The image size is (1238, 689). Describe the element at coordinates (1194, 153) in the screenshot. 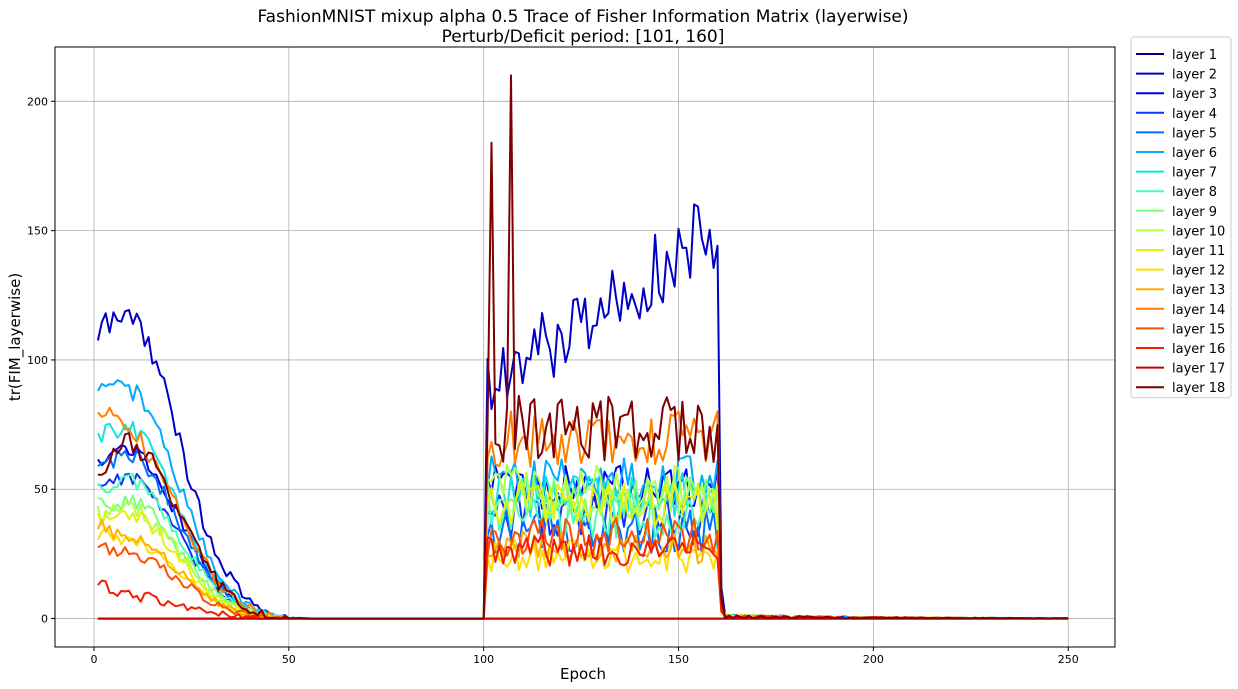

I see `legend-entry: layer 6` at that location.